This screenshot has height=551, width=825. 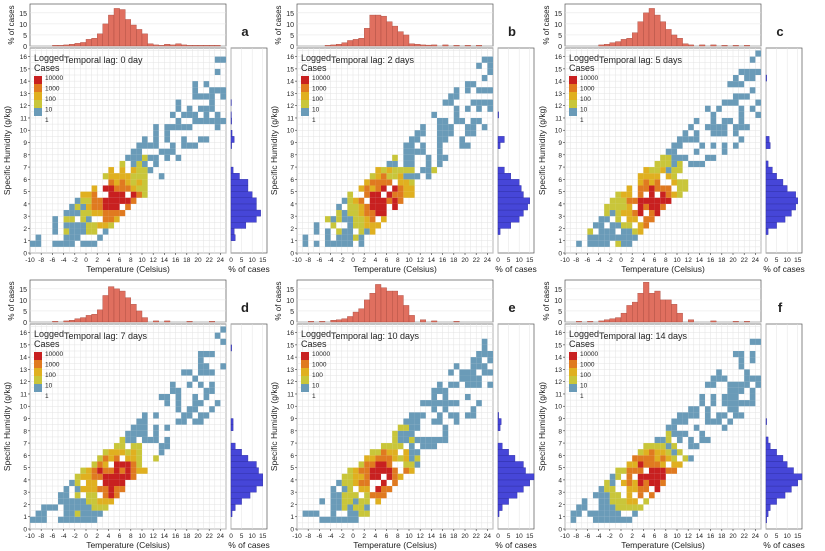 What do you see at coordinates (559, 370) in the screenshot?
I see `y-tick-label: 13` at bounding box center [559, 370].